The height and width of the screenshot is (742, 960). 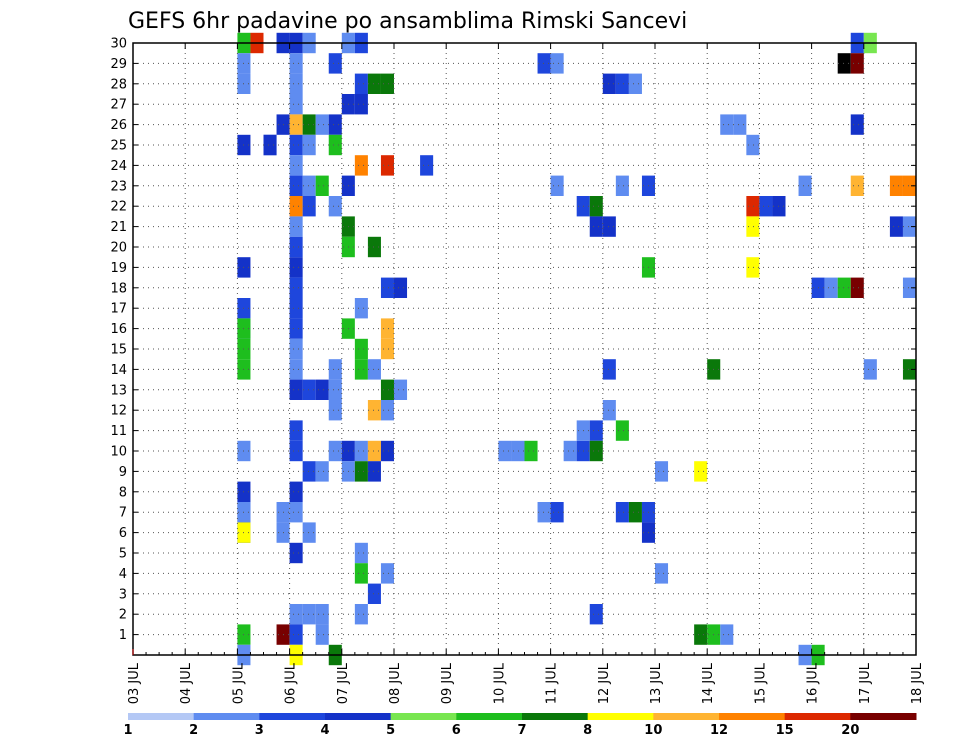 I want to click on y-tick-label: 4, so click(x=123, y=574).